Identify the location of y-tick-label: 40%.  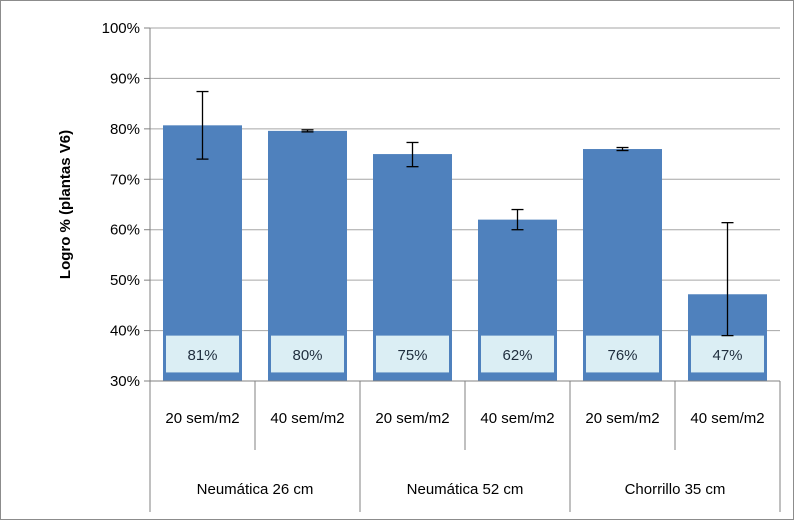
(125, 331).